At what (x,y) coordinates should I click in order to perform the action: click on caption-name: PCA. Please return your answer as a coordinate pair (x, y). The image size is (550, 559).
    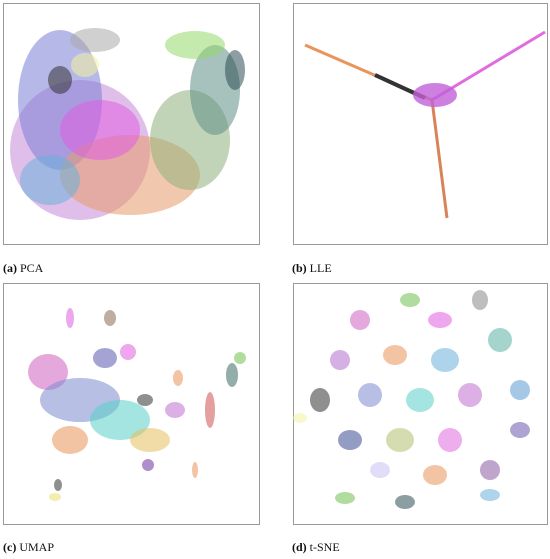
    Looking at the image, I should click on (32, 268).